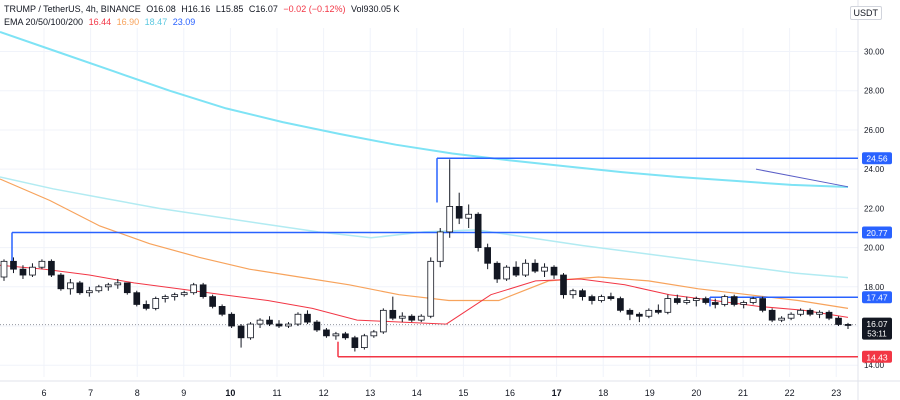 This screenshot has width=900, height=400. I want to click on currency-button: USDT, so click(865, 13).